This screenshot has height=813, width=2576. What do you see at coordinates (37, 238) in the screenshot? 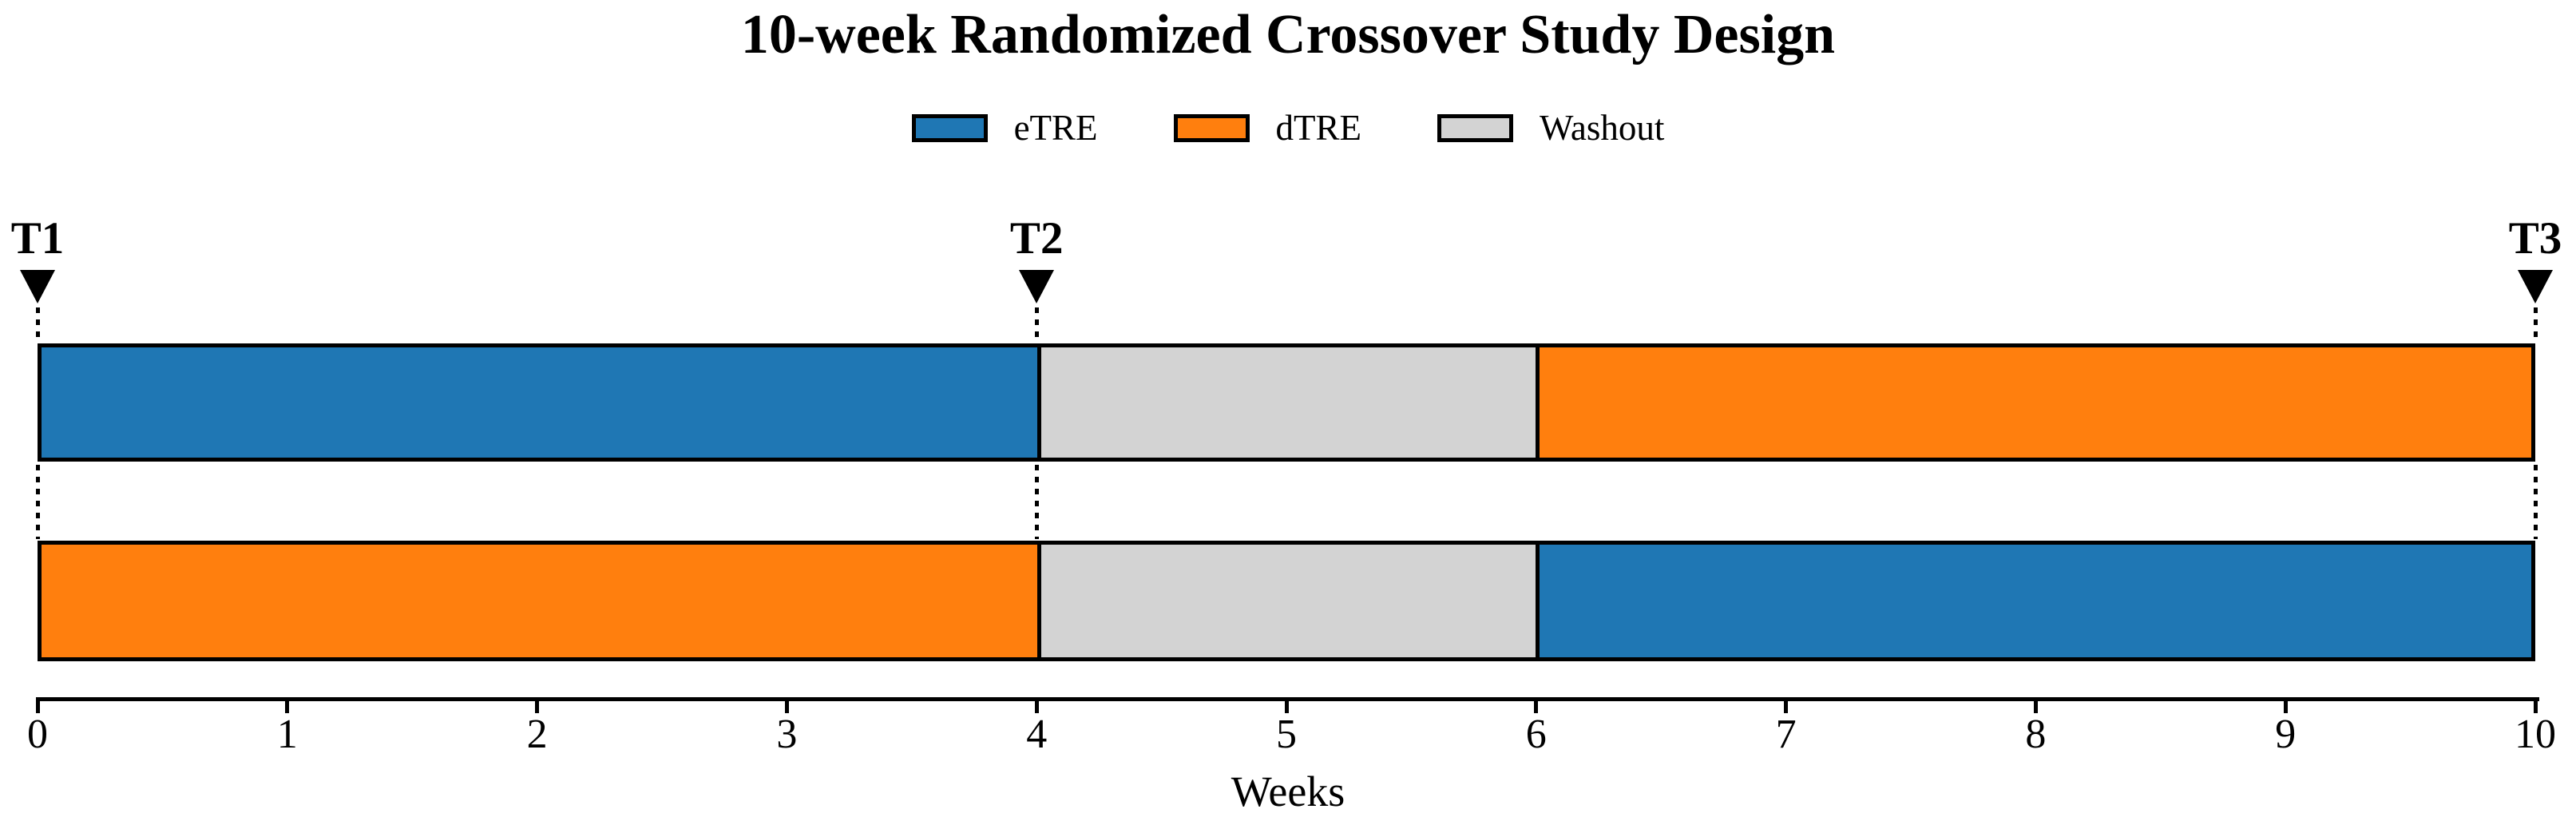
I see `timepoint-label-t1: T1` at bounding box center [37, 238].